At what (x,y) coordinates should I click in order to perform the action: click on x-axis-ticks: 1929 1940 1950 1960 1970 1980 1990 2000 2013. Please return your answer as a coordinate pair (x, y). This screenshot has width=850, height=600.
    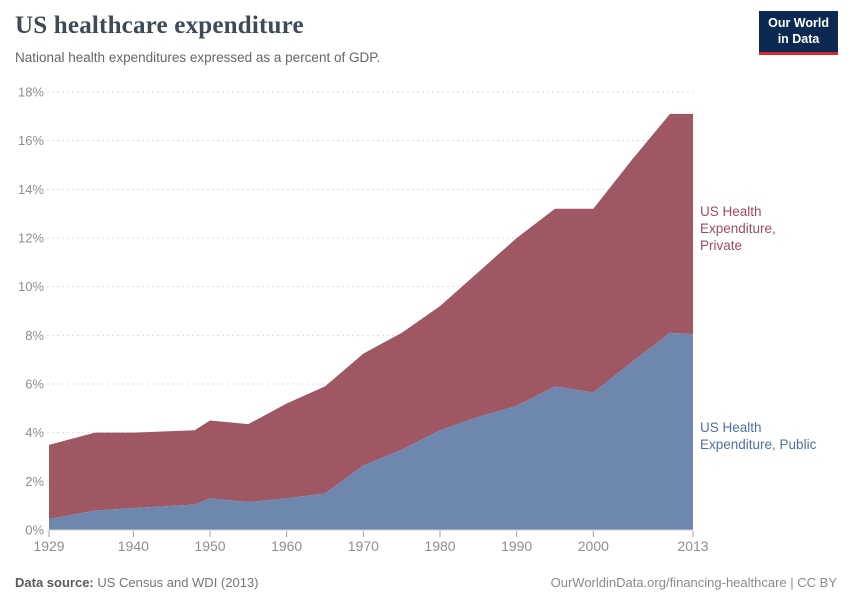
    Looking at the image, I should click on (371, 542).